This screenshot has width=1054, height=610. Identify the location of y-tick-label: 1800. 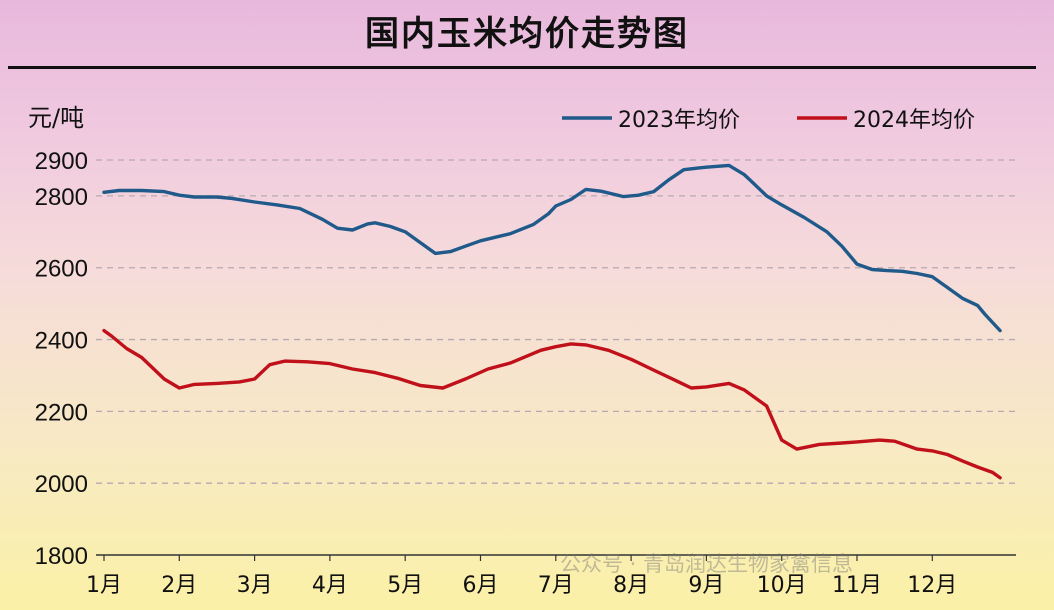
(61, 556).